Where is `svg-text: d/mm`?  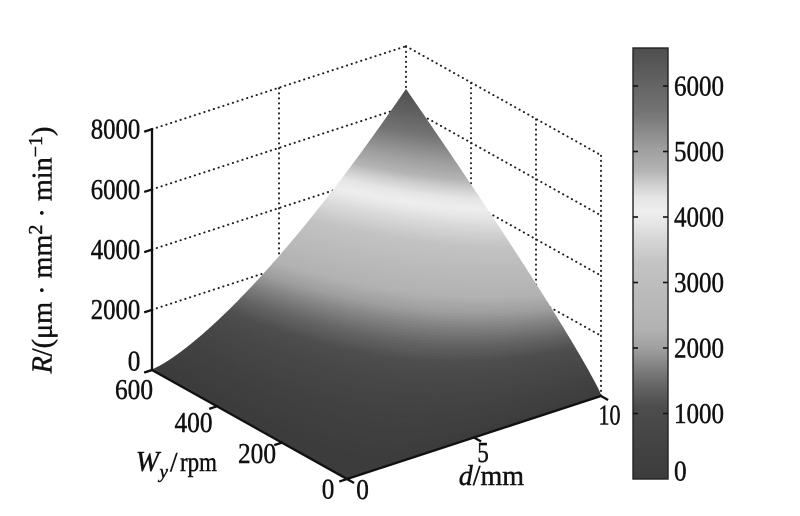
svg-text: d/mm is located at coordinates (492, 476).